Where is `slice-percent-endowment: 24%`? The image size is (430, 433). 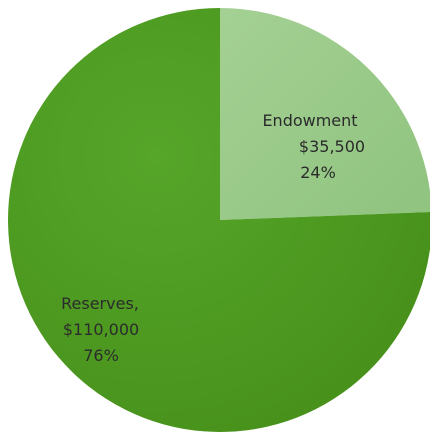
slice-percent-endowment: 24% is located at coordinates (318, 172).